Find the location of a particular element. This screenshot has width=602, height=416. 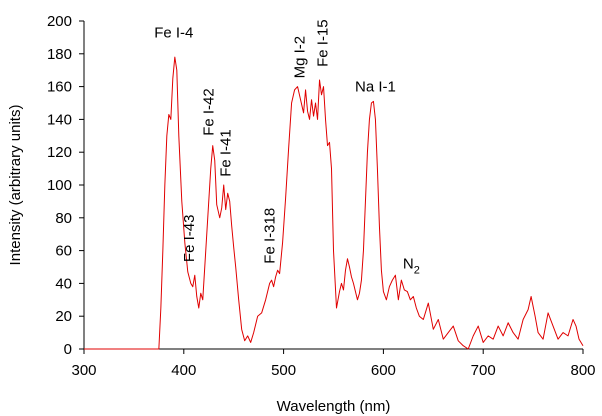

y-tick-label: 140 is located at coordinates (59, 119).